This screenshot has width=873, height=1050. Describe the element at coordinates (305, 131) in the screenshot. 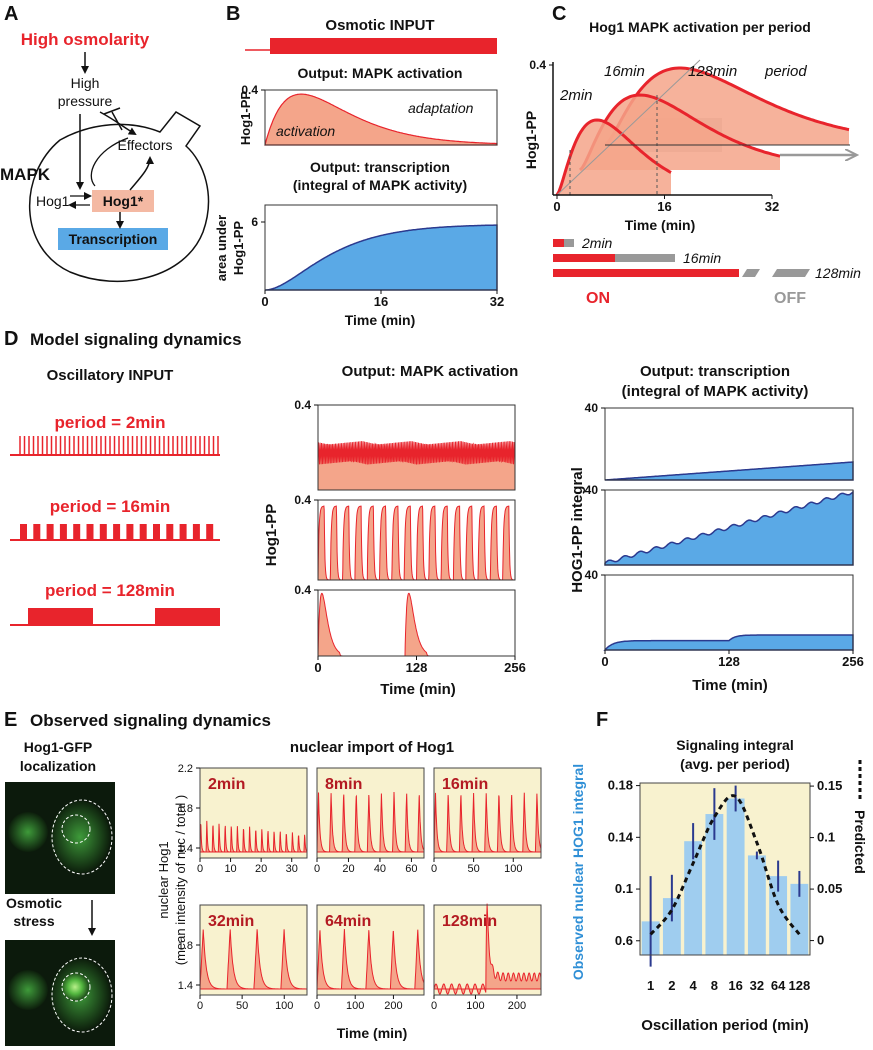

I see `label: activation` at that location.